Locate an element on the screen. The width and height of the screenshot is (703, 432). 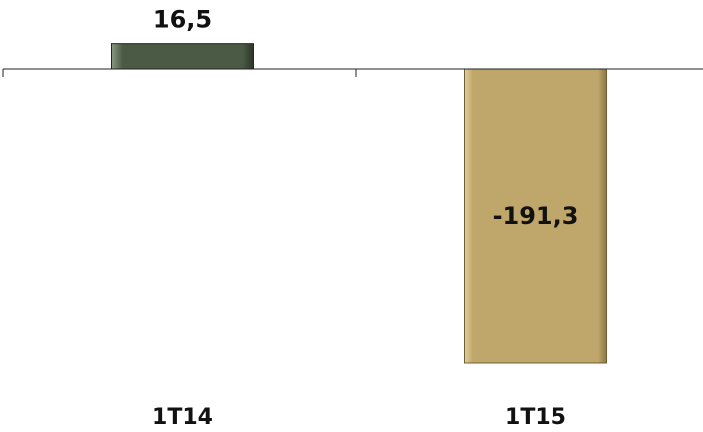
data-label-1T15: -191,3 is located at coordinates (536, 216).